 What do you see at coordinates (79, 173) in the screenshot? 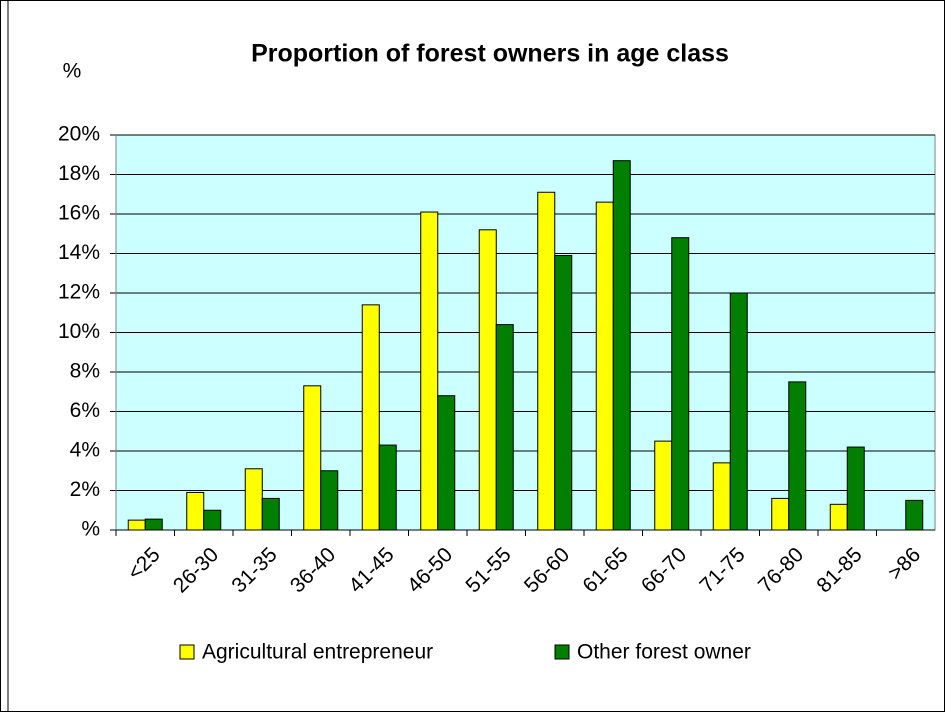
I see `y-tick-label: 18%` at bounding box center [79, 173].